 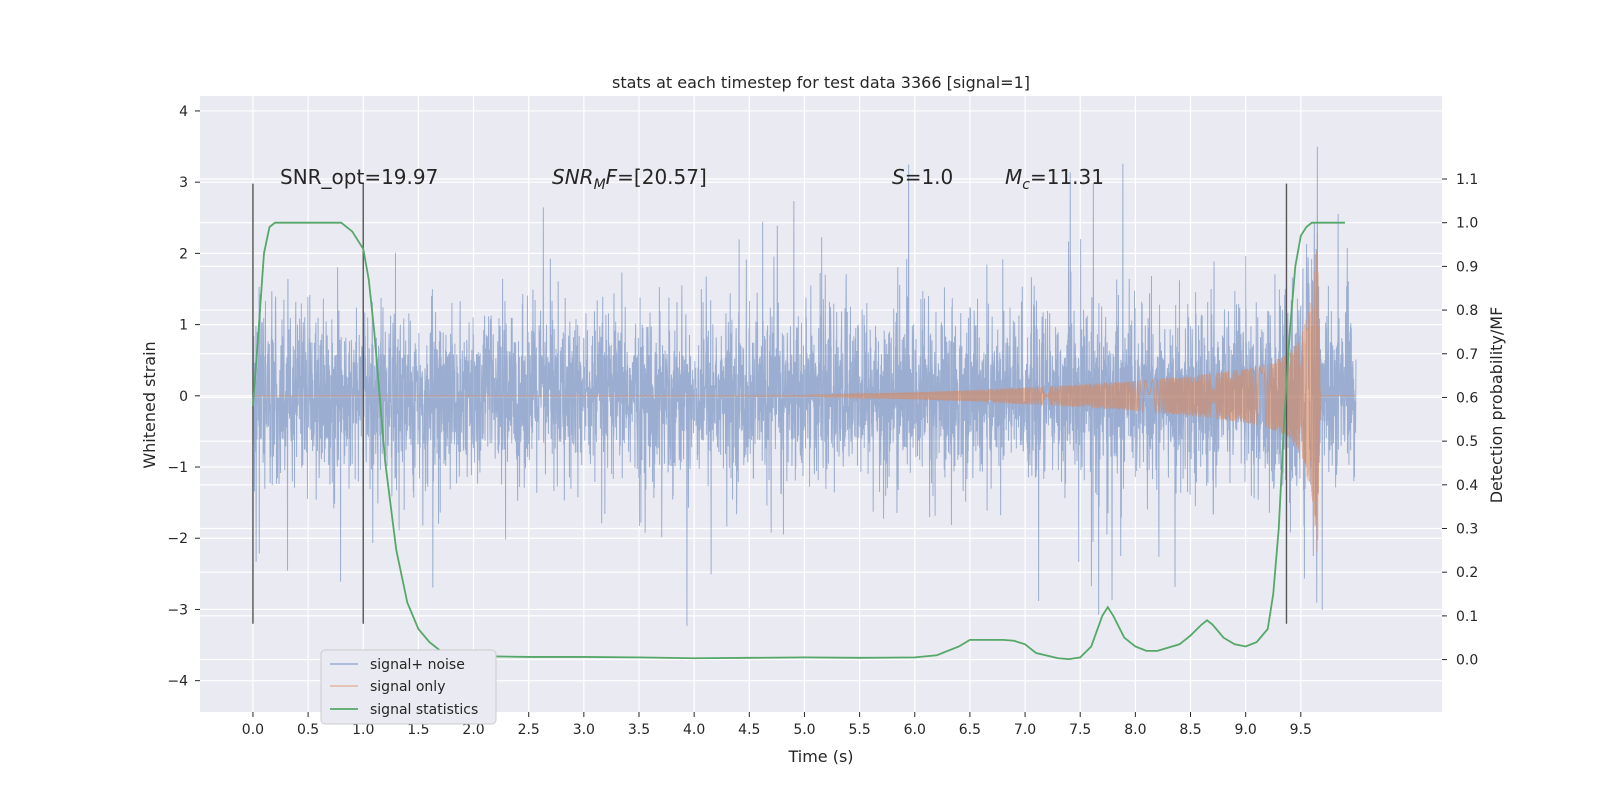 What do you see at coordinates (1467, 311) in the screenshot?
I see `y2-tick-label: 0.8` at bounding box center [1467, 311].